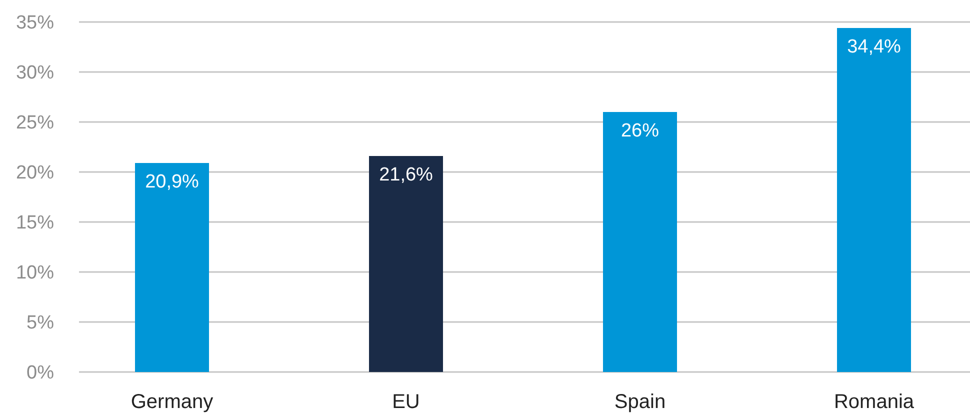 This screenshot has height=416, width=970. Describe the element at coordinates (874, 402) in the screenshot. I see `x-tick-label: Romania` at that location.